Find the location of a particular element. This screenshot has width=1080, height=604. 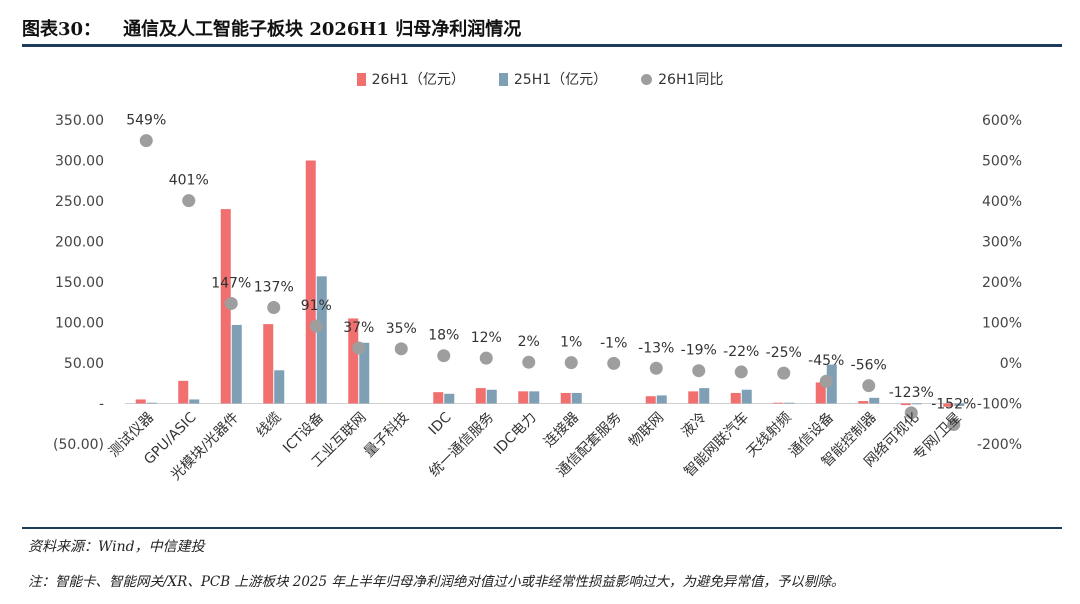

left-axis-tick-label: 100.00 is located at coordinates (79, 324).